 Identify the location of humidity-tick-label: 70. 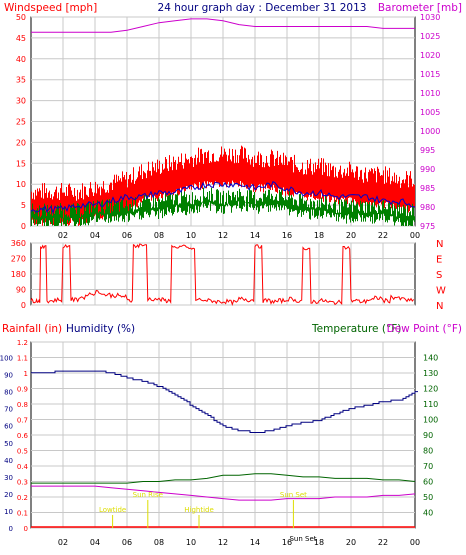
(8, 410).